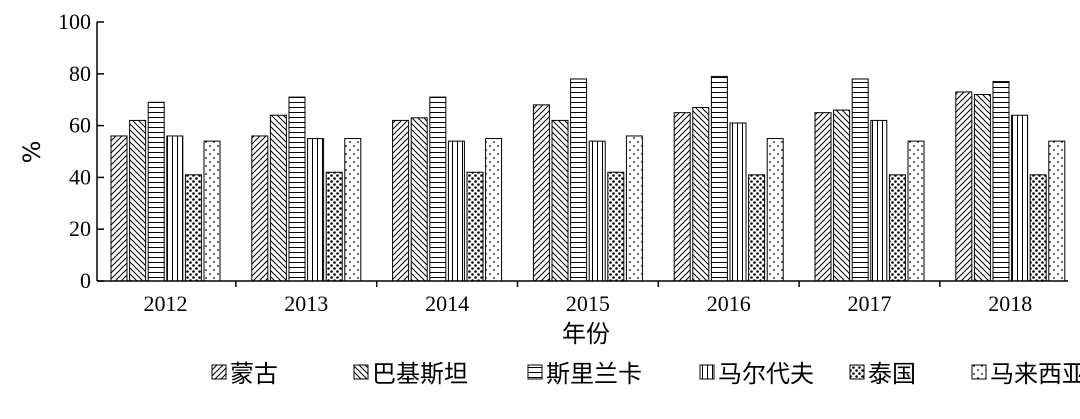 The image size is (1080, 419). I want to click on legend-label: 泰国, so click(892, 374).